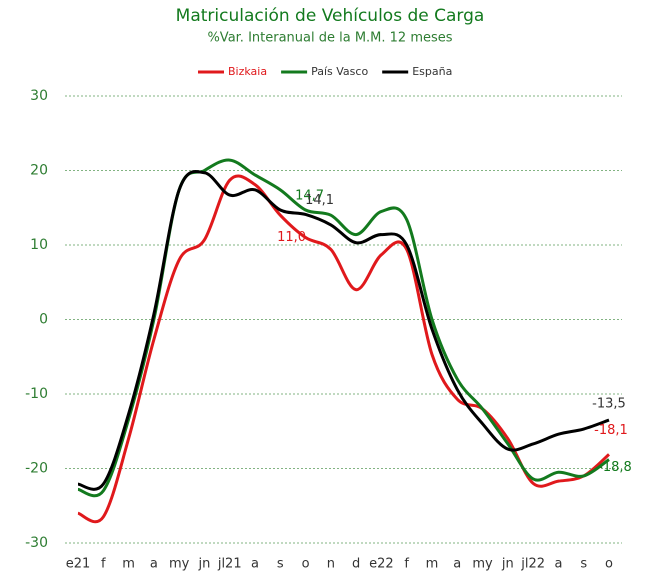  I want to click on data-label: -13,5, so click(609, 404).